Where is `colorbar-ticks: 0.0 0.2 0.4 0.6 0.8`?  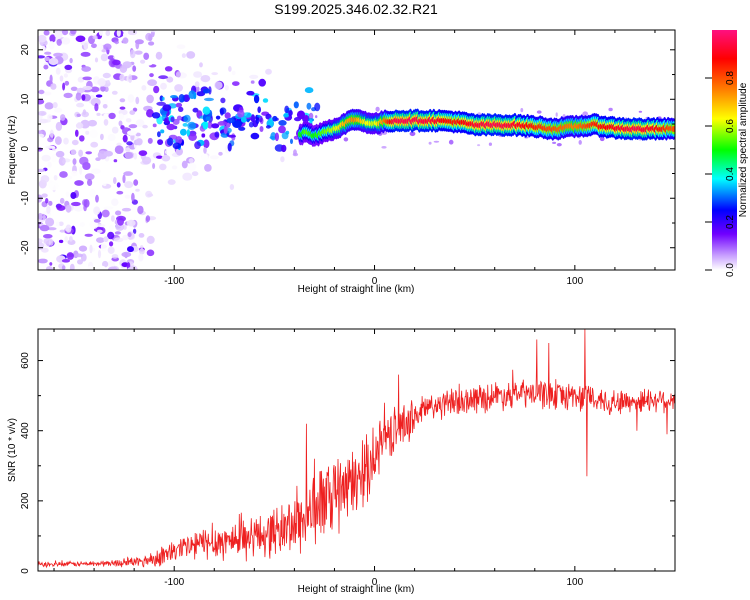
colorbar-ticks: 0.0 0.2 0.4 0.6 0.8 is located at coordinates (720, 174).